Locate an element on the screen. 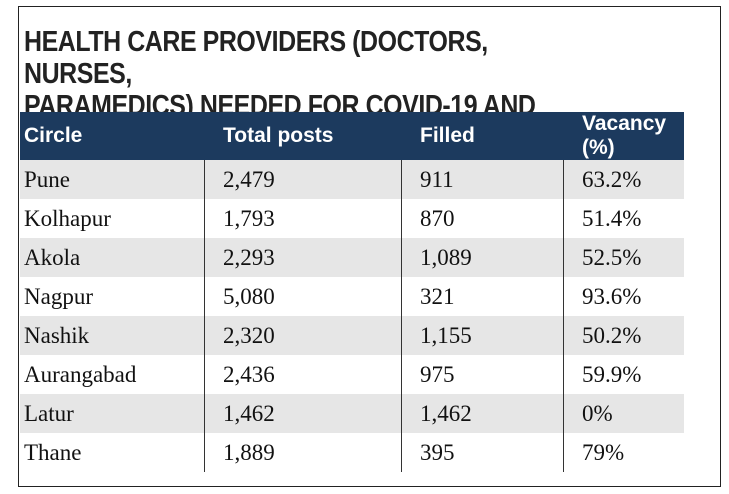  cell-circle: Thane is located at coordinates (53, 452).